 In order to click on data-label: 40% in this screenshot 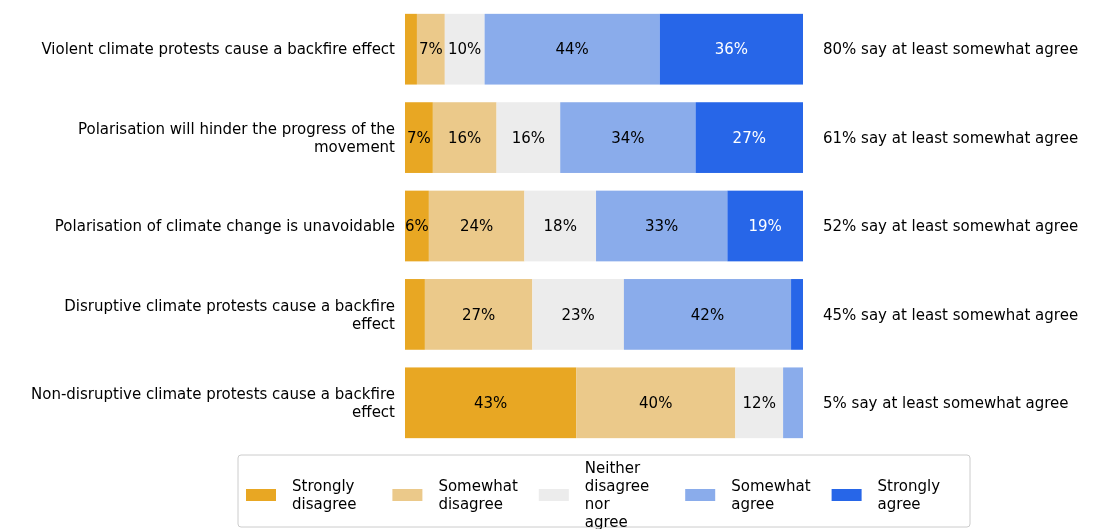, I will do `click(656, 403)`.